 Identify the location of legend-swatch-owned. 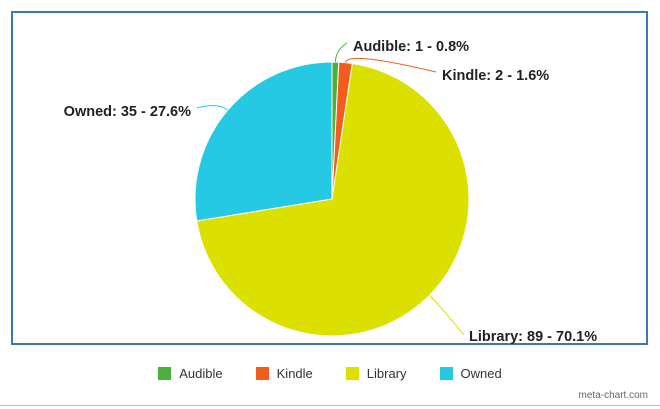
(446, 373).